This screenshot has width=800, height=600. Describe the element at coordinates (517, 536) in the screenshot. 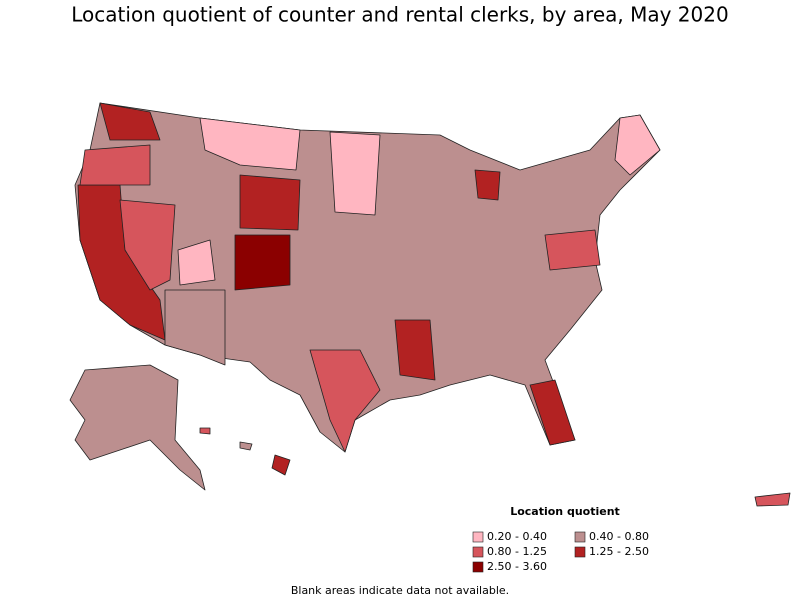

I see `legend-label: 0.20 - 0.40` at that location.